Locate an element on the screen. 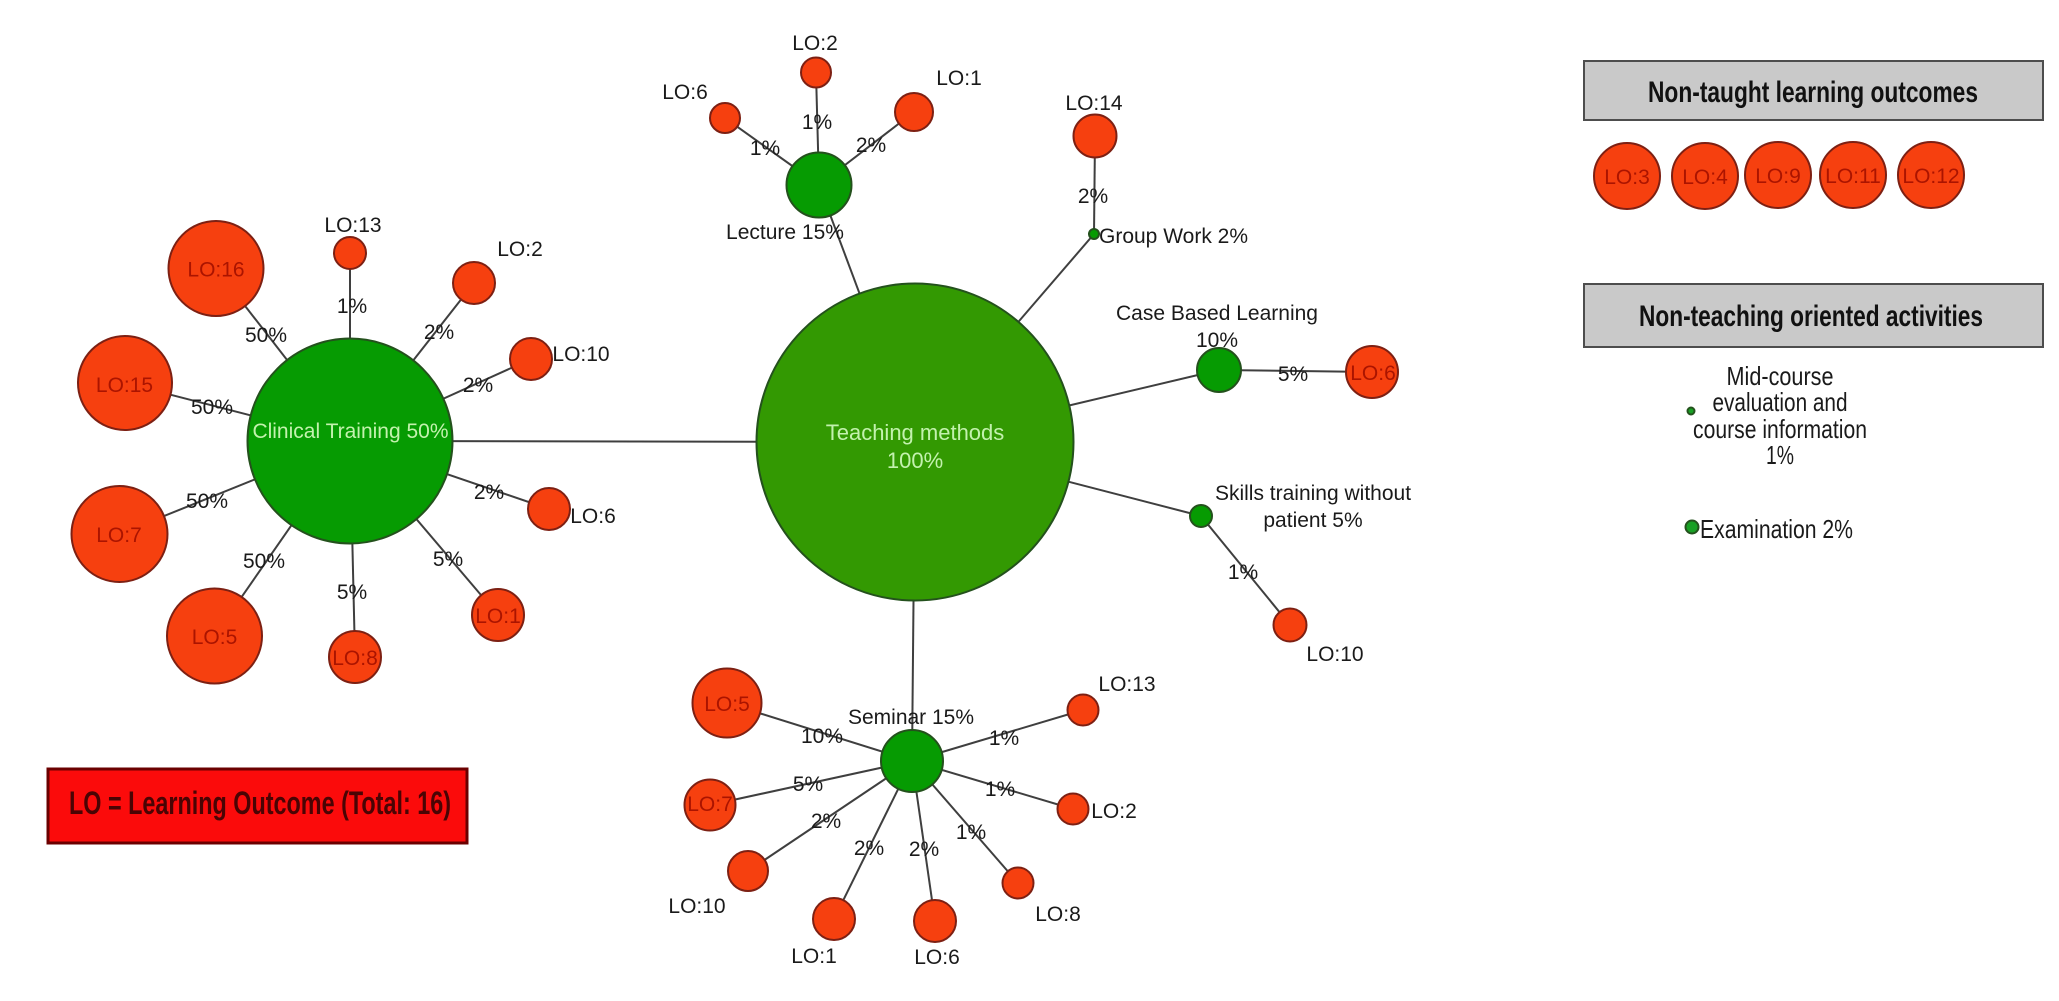 Image resolution: width=2059 pixels, height=1001 pixels. svg-text: LO:14 is located at coordinates (1094, 103).